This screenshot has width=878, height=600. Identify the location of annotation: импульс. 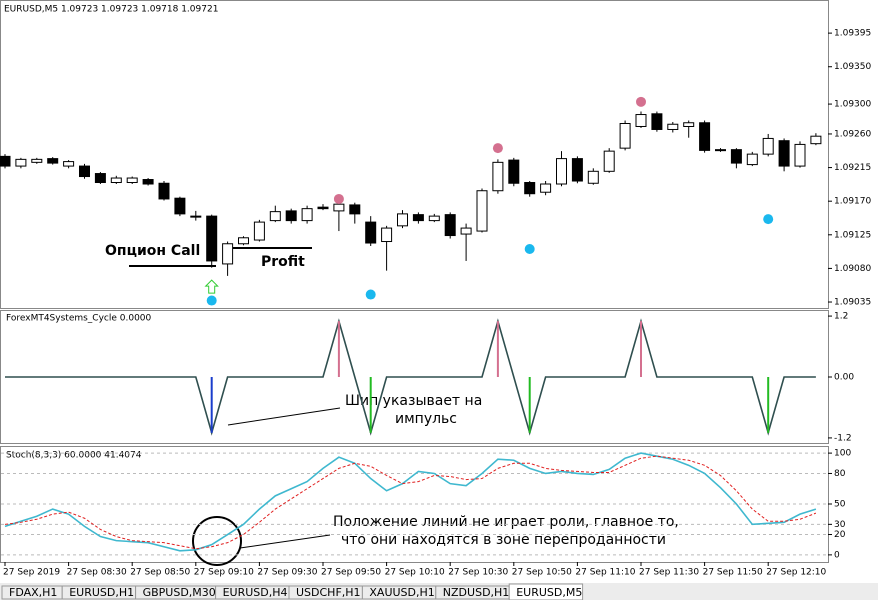
(426, 419).